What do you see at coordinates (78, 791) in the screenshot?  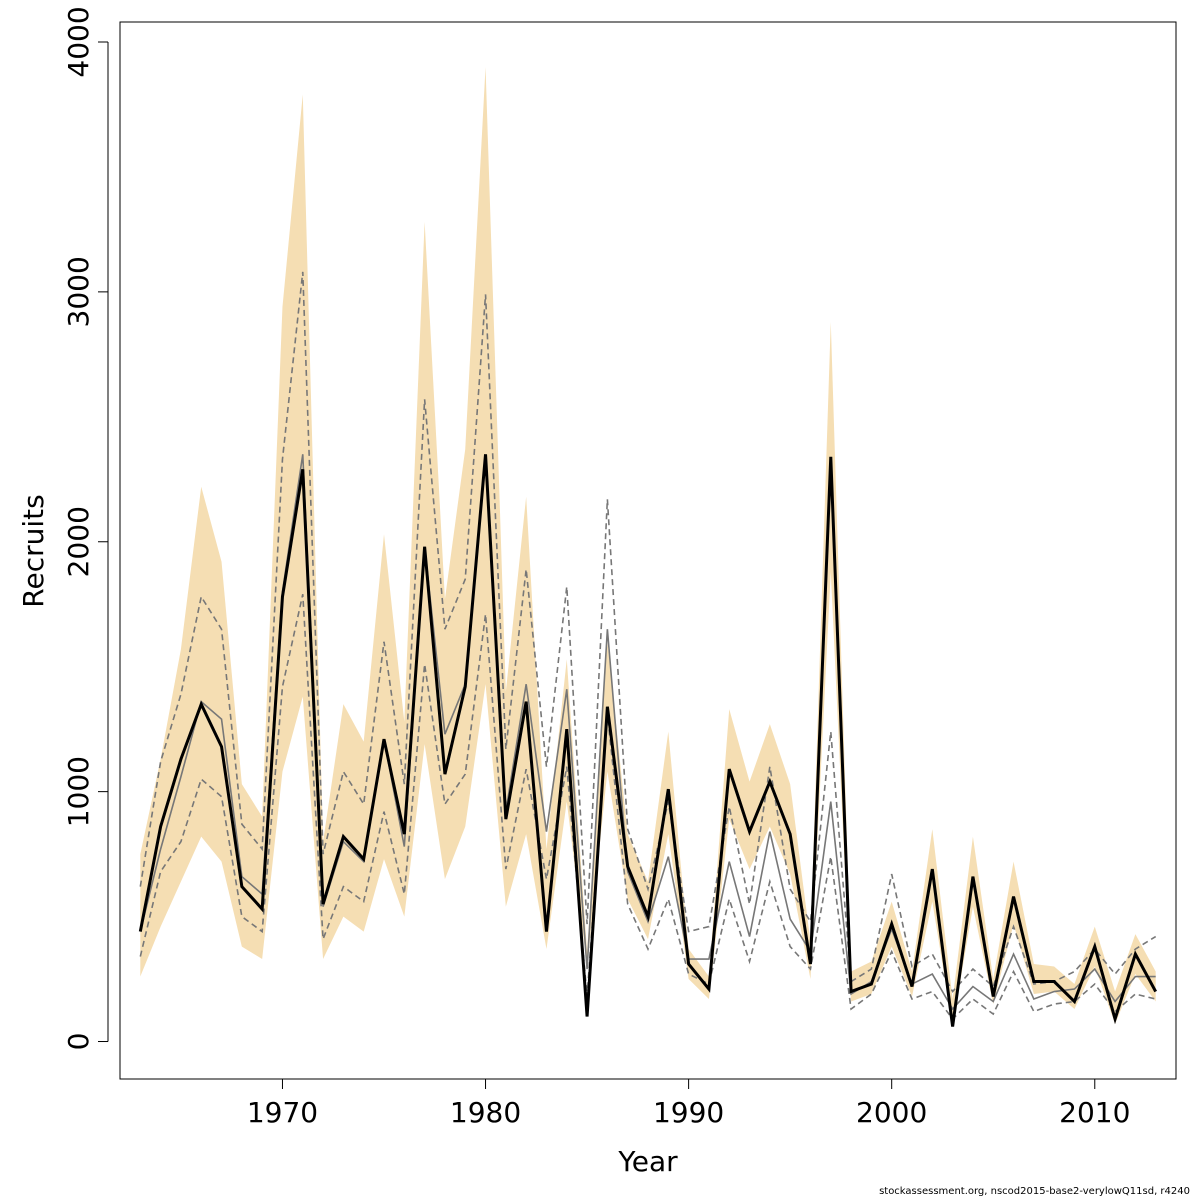 I see `y-tick-label: 1000` at bounding box center [78, 791].